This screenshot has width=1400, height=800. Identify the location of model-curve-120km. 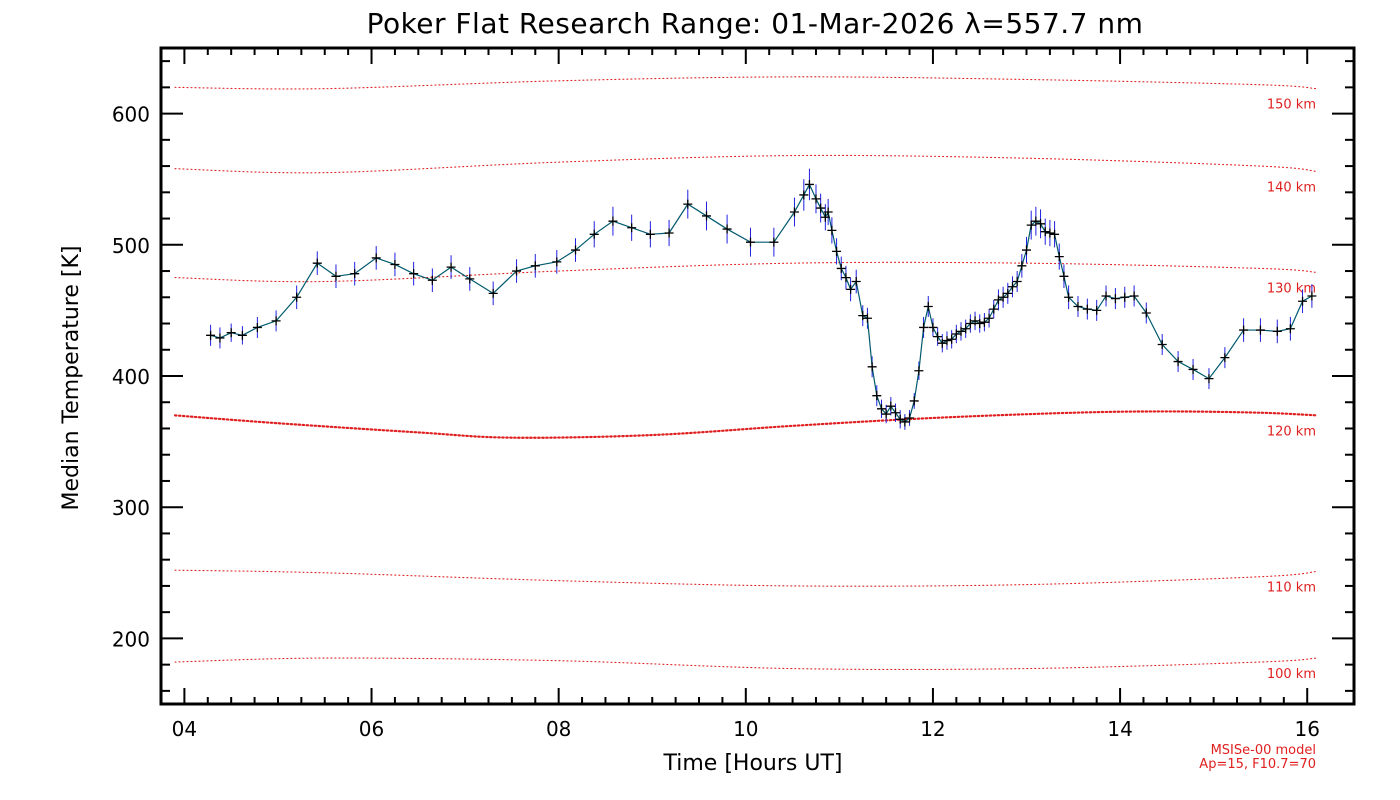
(745, 424).